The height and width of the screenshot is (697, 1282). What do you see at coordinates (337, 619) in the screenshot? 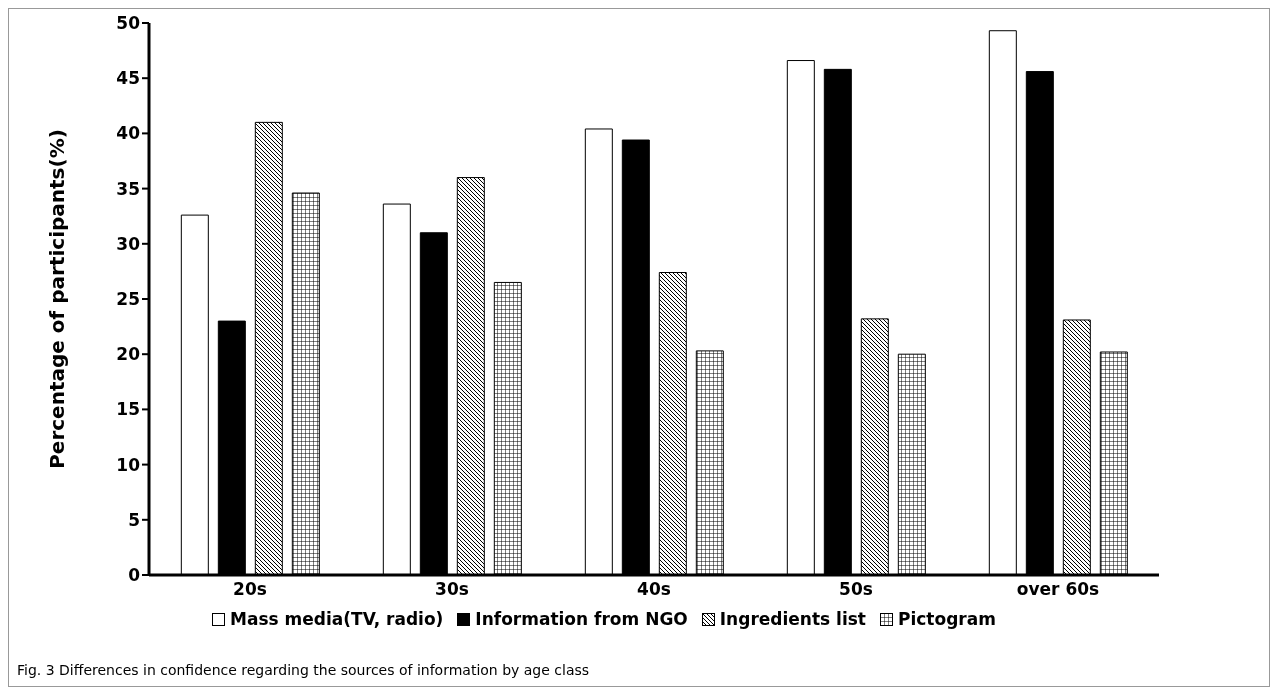
I see `legend-label: Mass media(TV, radio)` at bounding box center [337, 619].